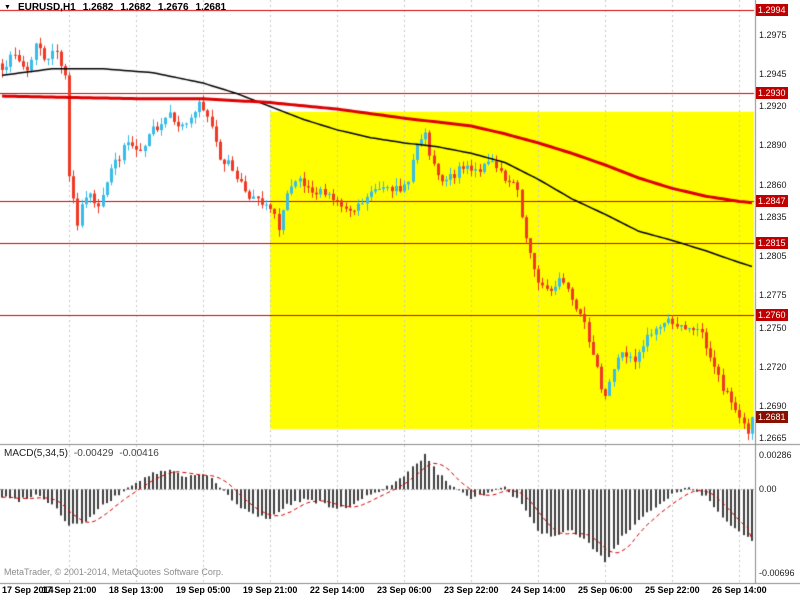 This screenshot has height=600, width=800. I want to click on ohlc-close-value: 1.2681, so click(211, 7).